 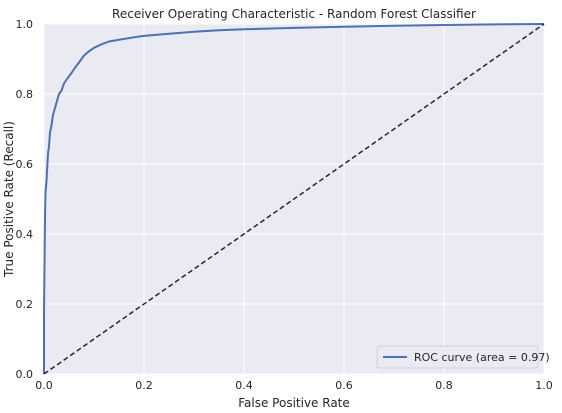 I want to click on y-axis-label: True Positive Rate (Recall), so click(x=9, y=199).